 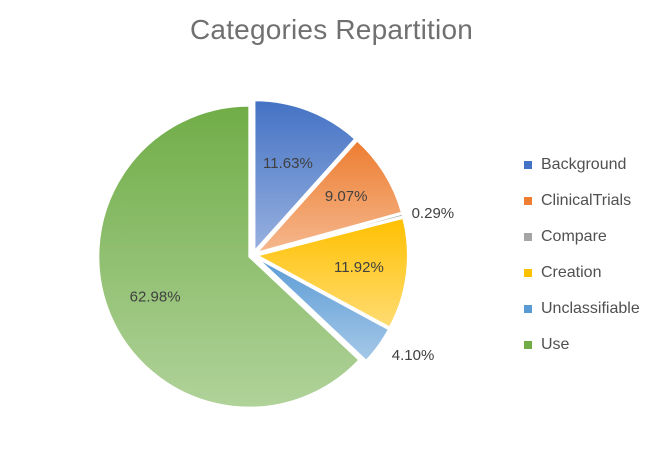 I want to click on data-label-compare: 0.29%, so click(x=433, y=213).